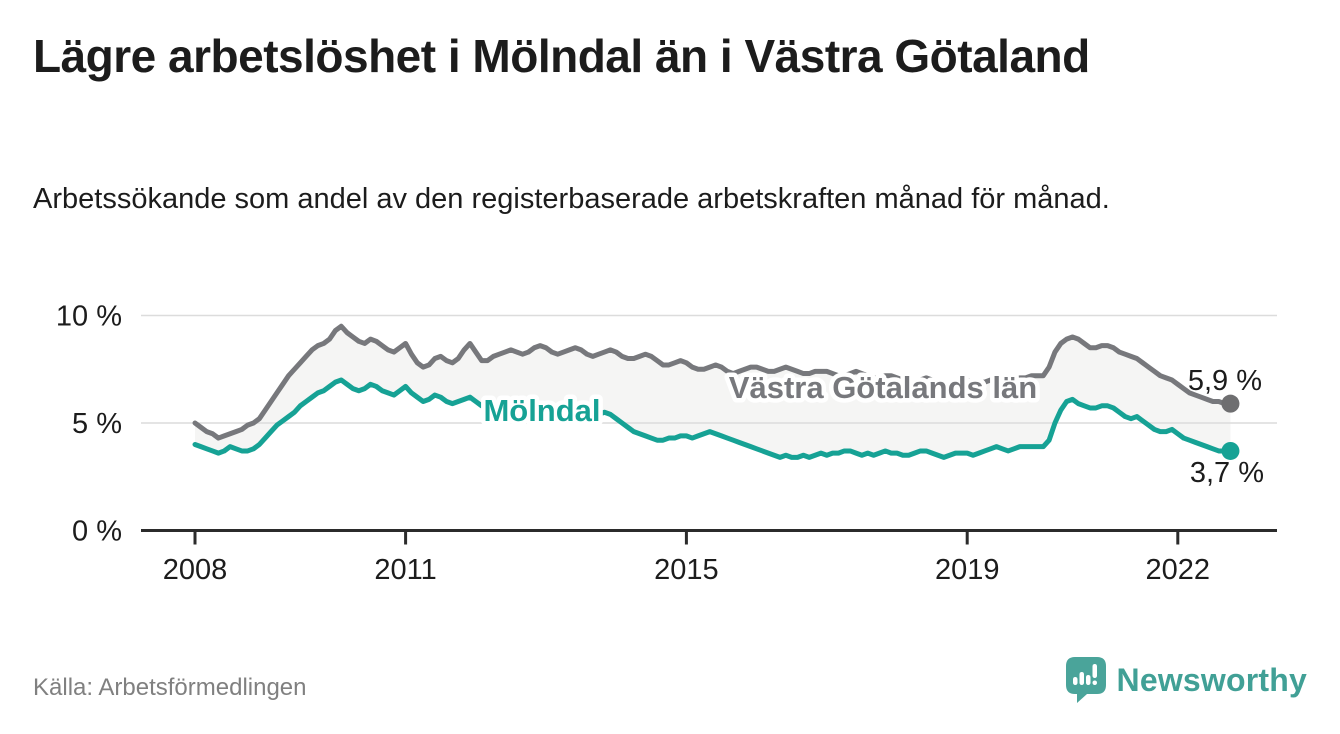  What do you see at coordinates (97, 424) in the screenshot?
I see `y-axis-label: 5 %` at bounding box center [97, 424].